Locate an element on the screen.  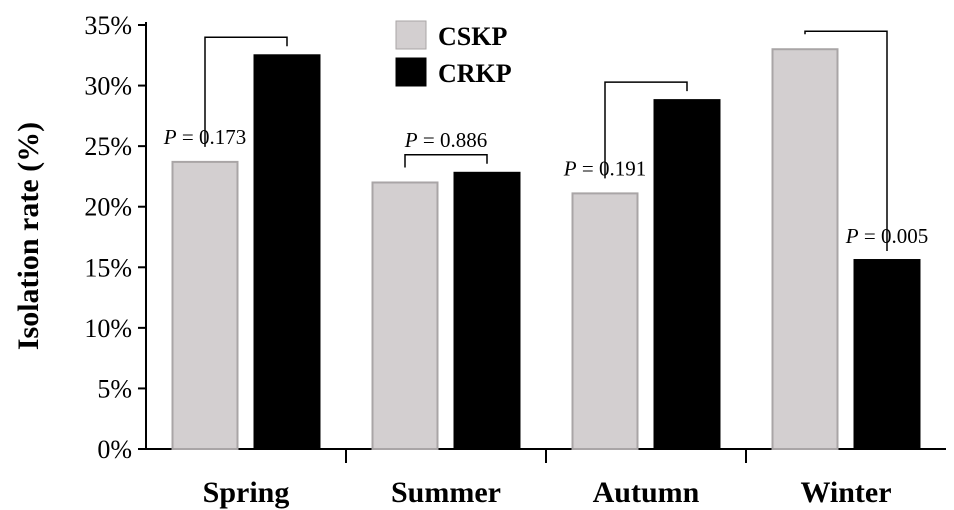
x-category-label: Spring is located at coordinates (246, 492).